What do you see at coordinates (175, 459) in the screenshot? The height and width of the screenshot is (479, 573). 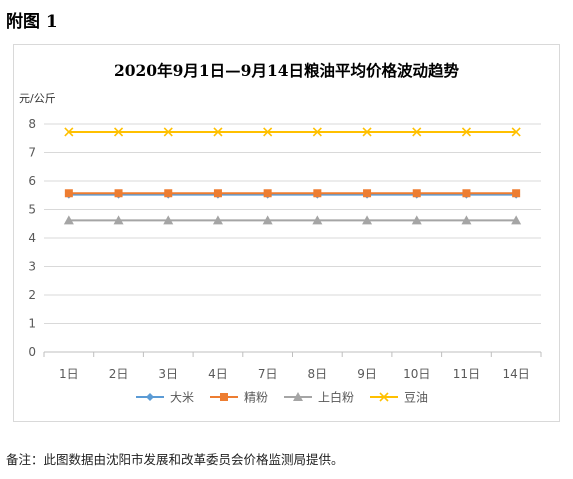 I see `footnote: 备注：此图数据由沈阳市发展和改革委员会价格监测局提供。` at bounding box center [175, 459].